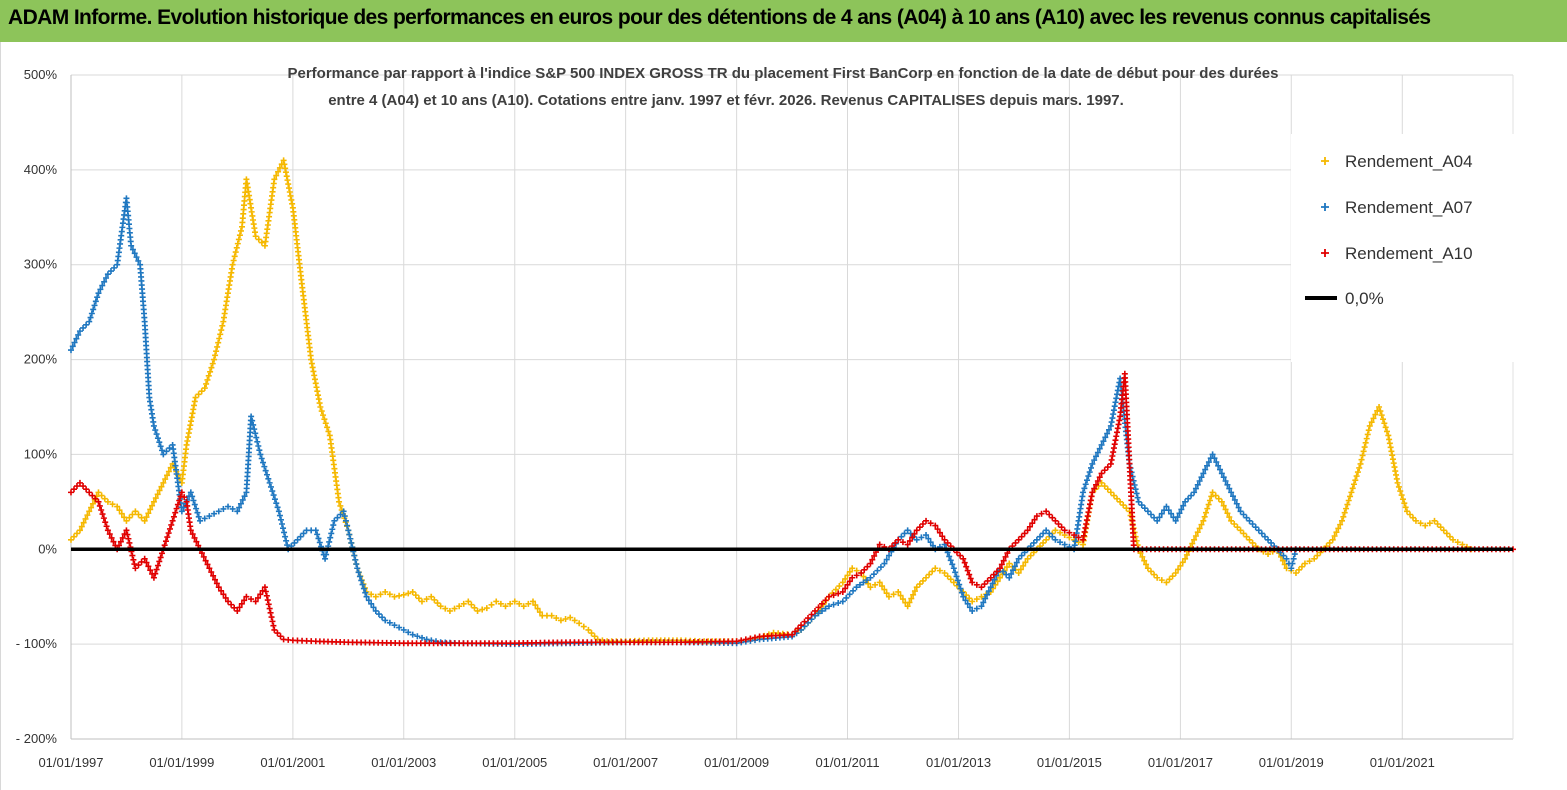  Describe the element at coordinates (1325, 207) in the screenshot. I see `legend-marker-rendement-a07` at that location.